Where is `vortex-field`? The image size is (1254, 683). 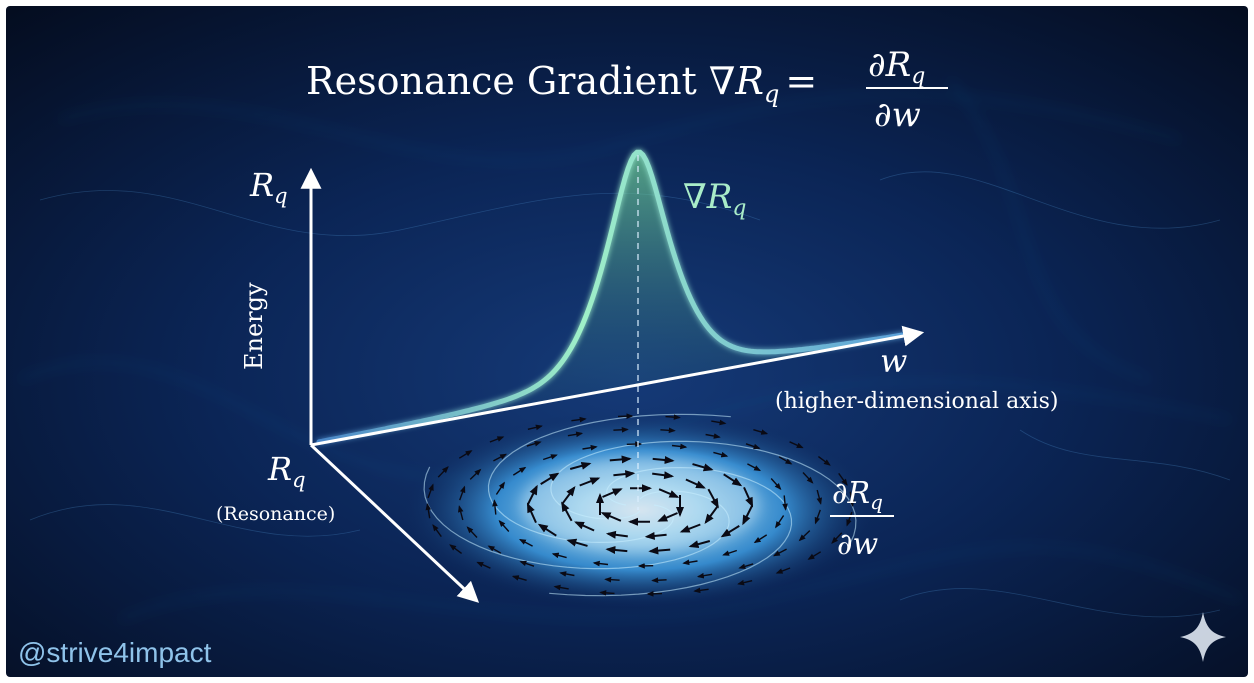 vortex-field is located at coordinates (640, 510).